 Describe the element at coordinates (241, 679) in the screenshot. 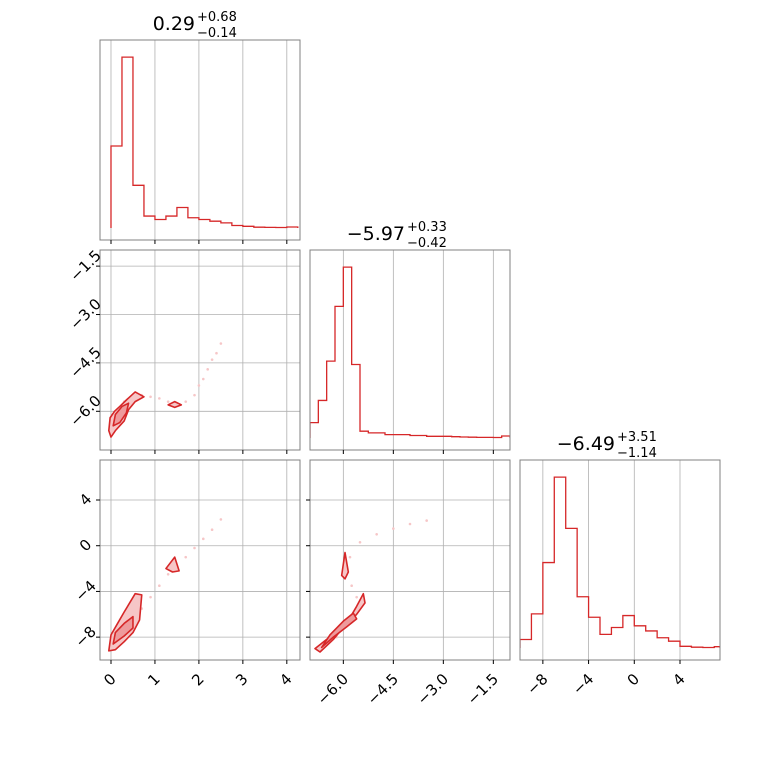

I see `x-tick-label: 3` at that location.